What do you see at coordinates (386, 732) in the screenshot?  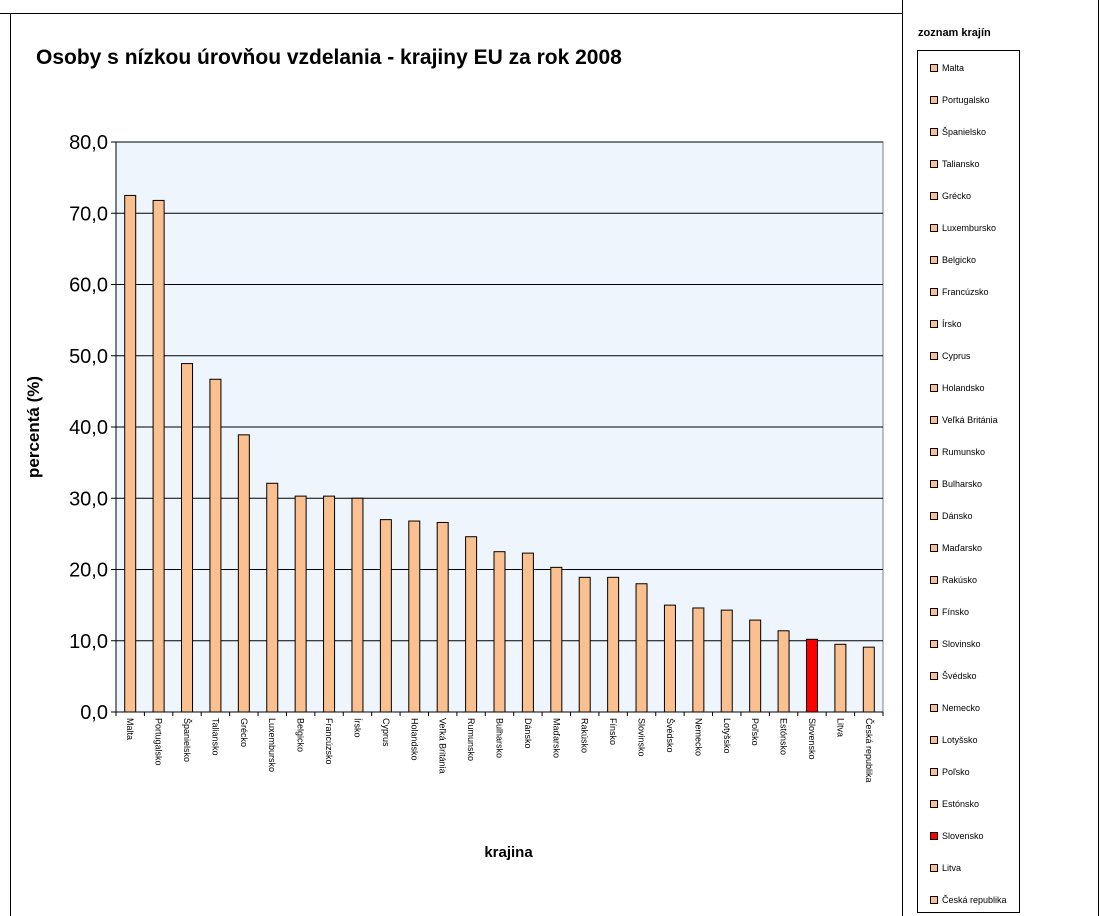 I see `x-tick-label: Cyprus` at bounding box center [386, 732].